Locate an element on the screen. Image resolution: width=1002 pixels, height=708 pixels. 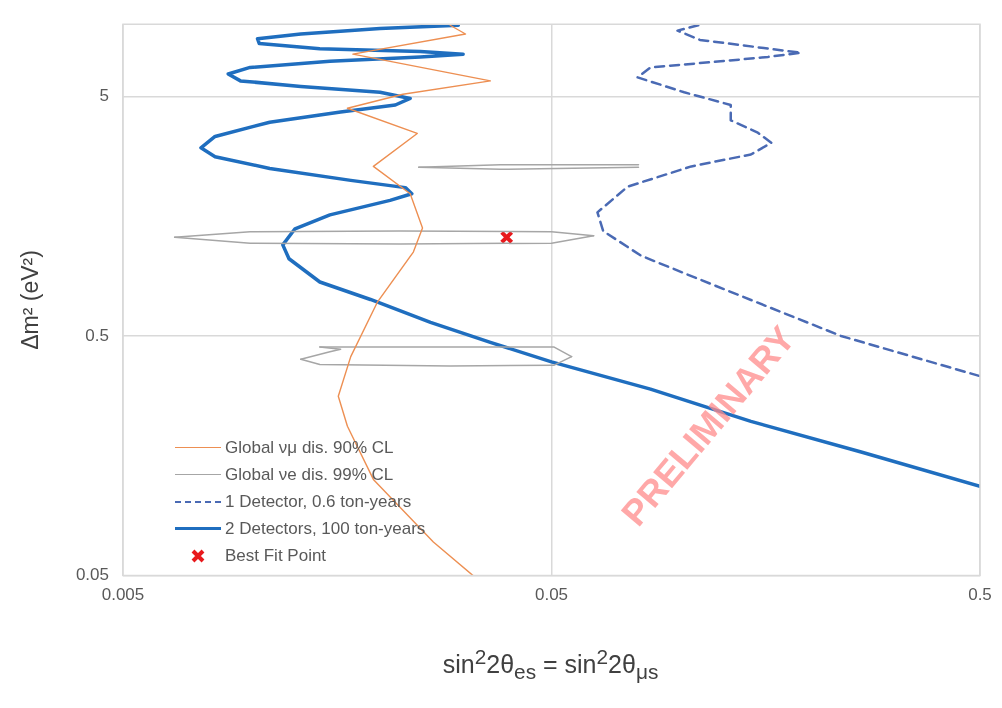
x-tick-label: 0.5 is located at coordinates (980, 595).